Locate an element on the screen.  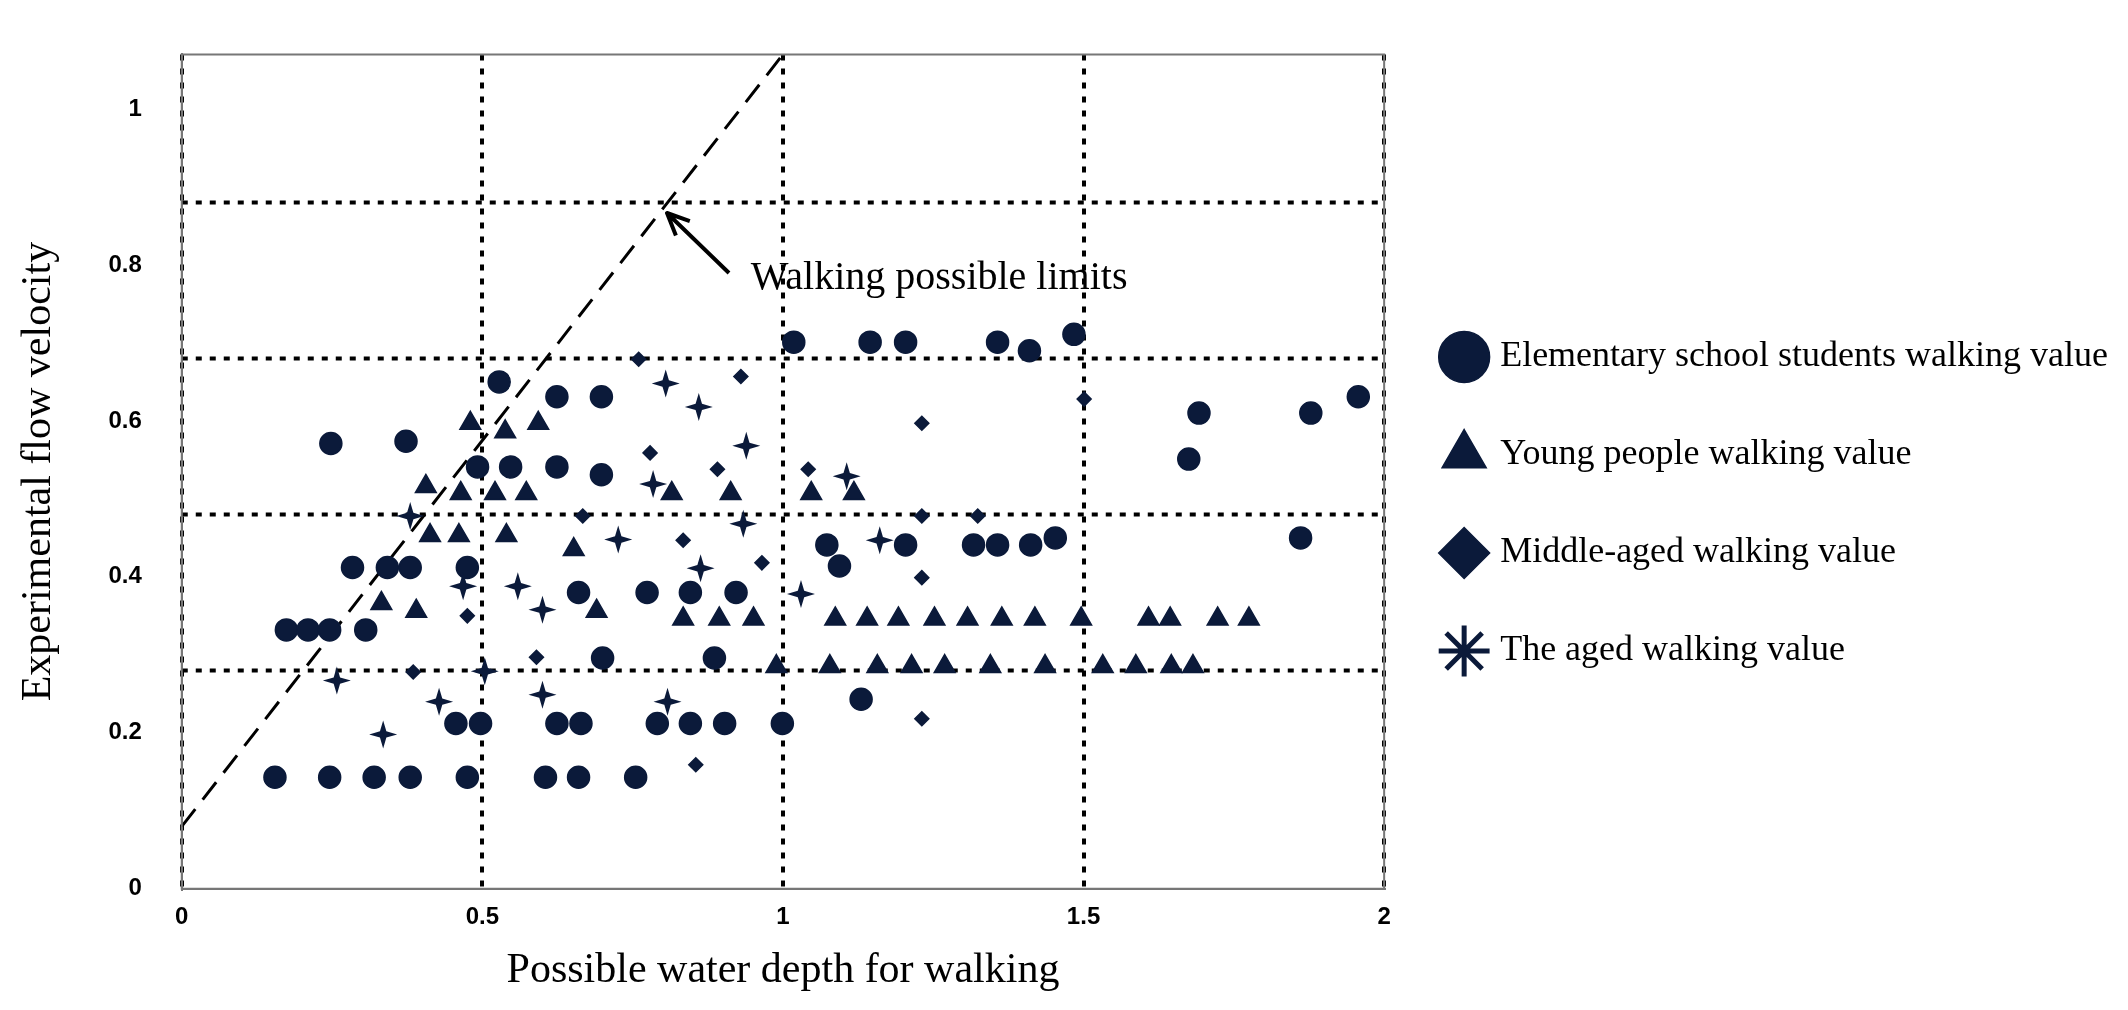
x-tick-label: 1.5 is located at coordinates (1083, 915).